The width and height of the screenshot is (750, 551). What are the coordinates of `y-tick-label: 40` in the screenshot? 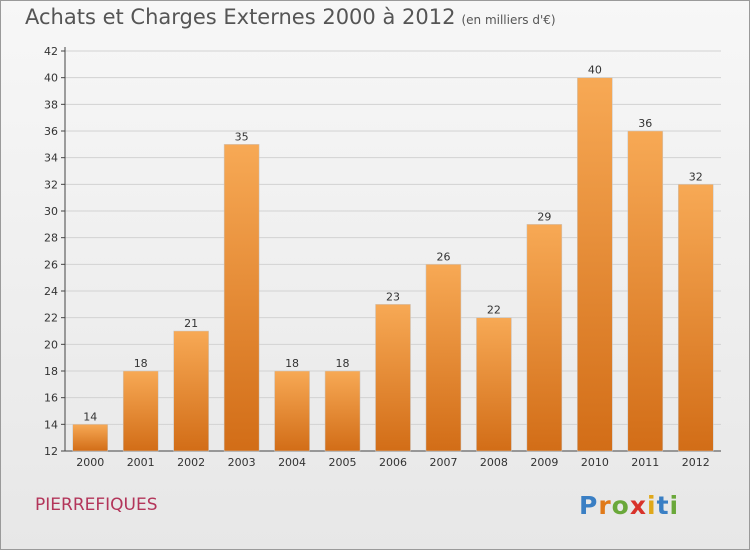 It's located at (51, 78).